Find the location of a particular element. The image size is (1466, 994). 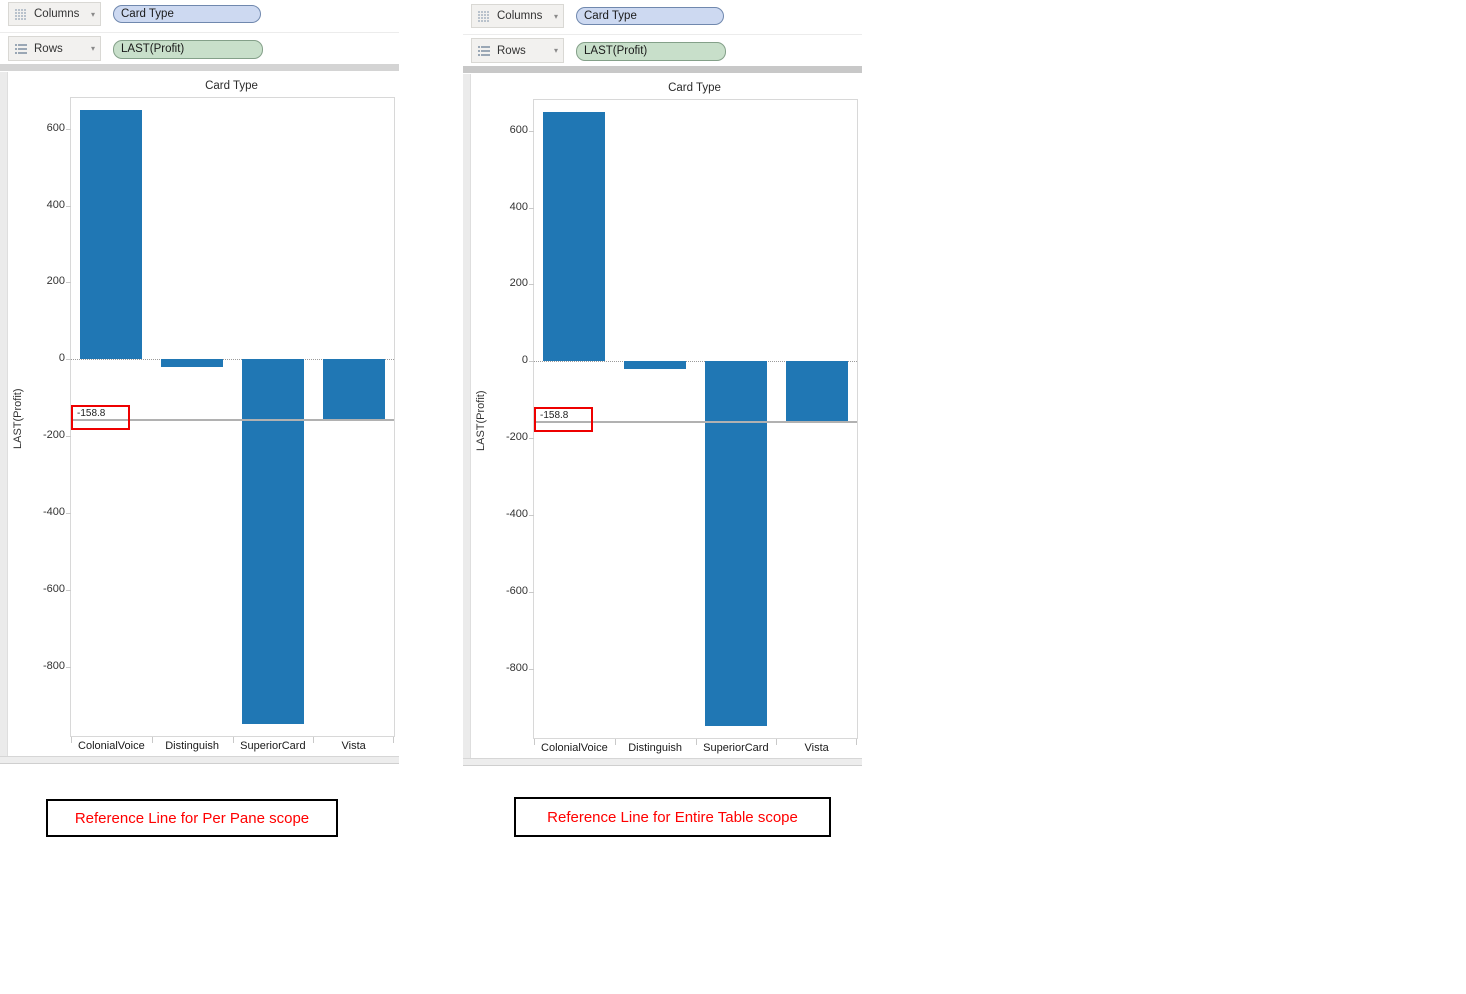

chart-title: Card Type is located at coordinates (694, 88).